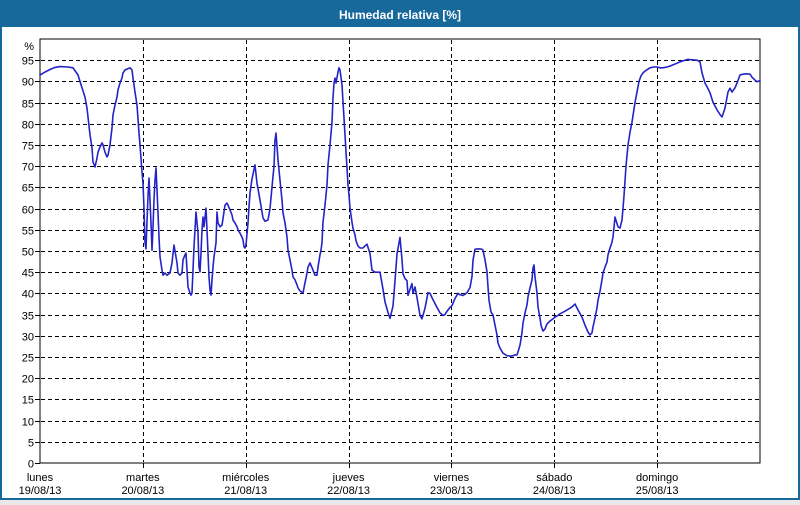 Image resolution: width=800 pixels, height=505 pixels. Describe the element at coordinates (28, 380) in the screenshot. I see `y-tick-label: 20` at that location.